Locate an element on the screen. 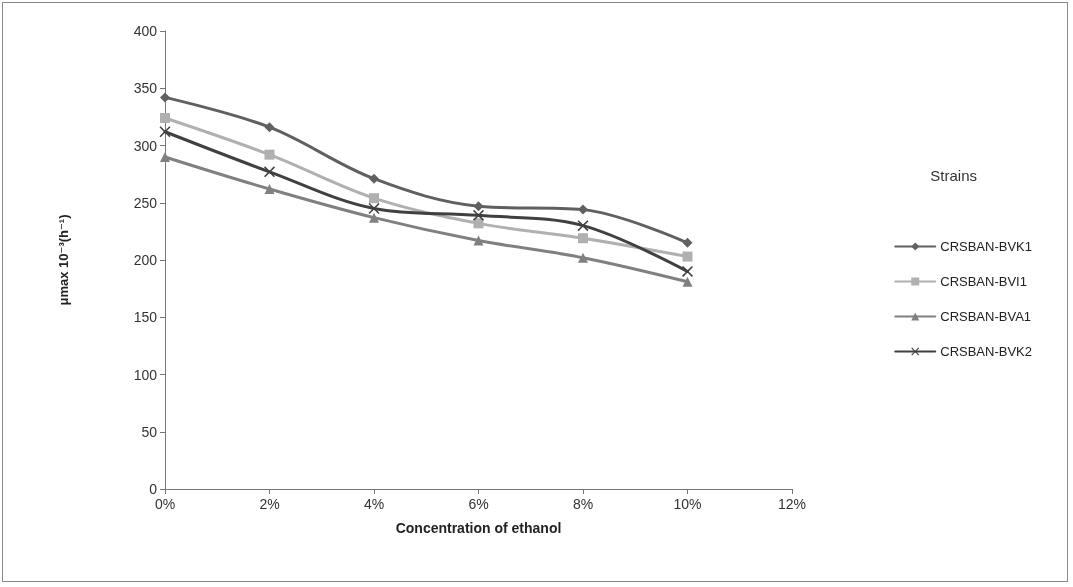  legend-label: CRSBAN-BVK2 is located at coordinates (986, 351).